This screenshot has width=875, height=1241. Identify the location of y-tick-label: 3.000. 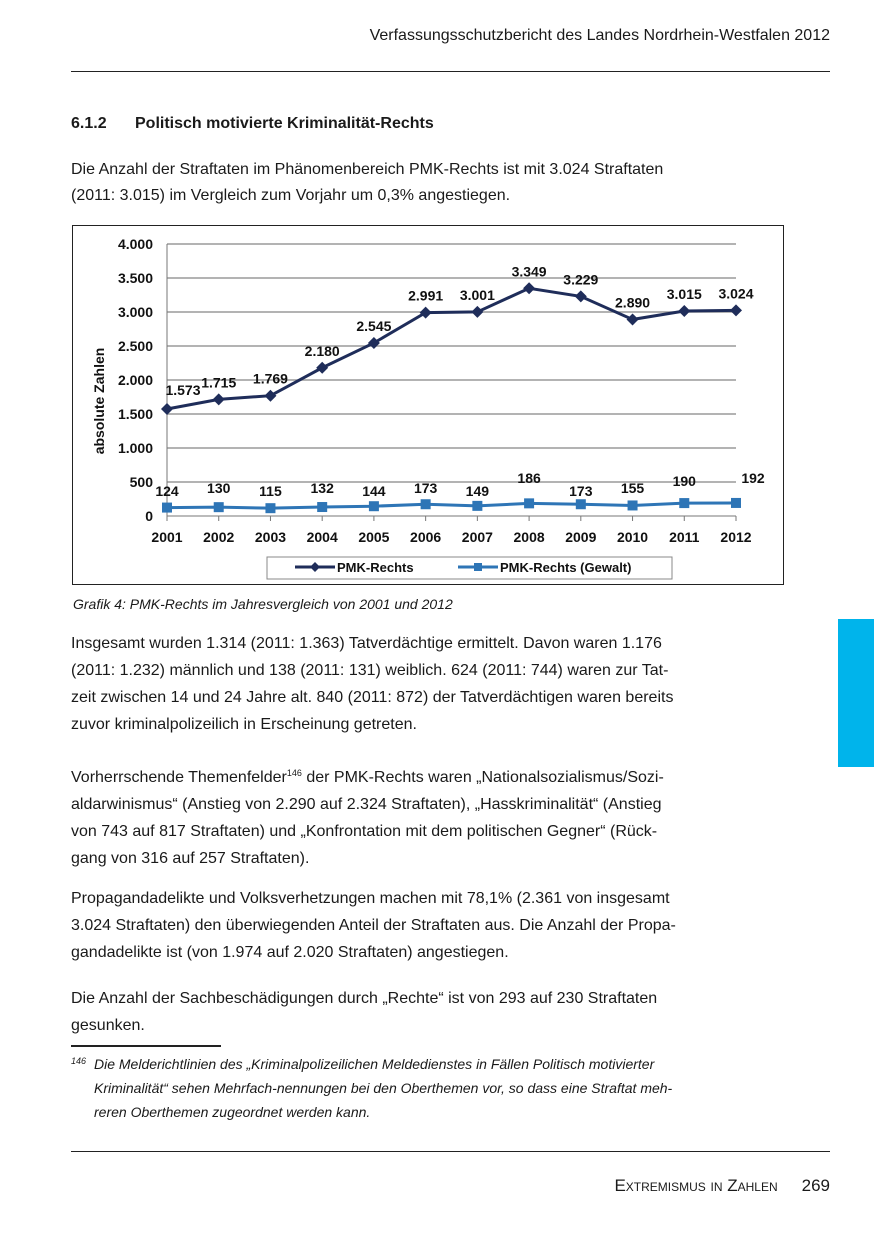
(135, 312).